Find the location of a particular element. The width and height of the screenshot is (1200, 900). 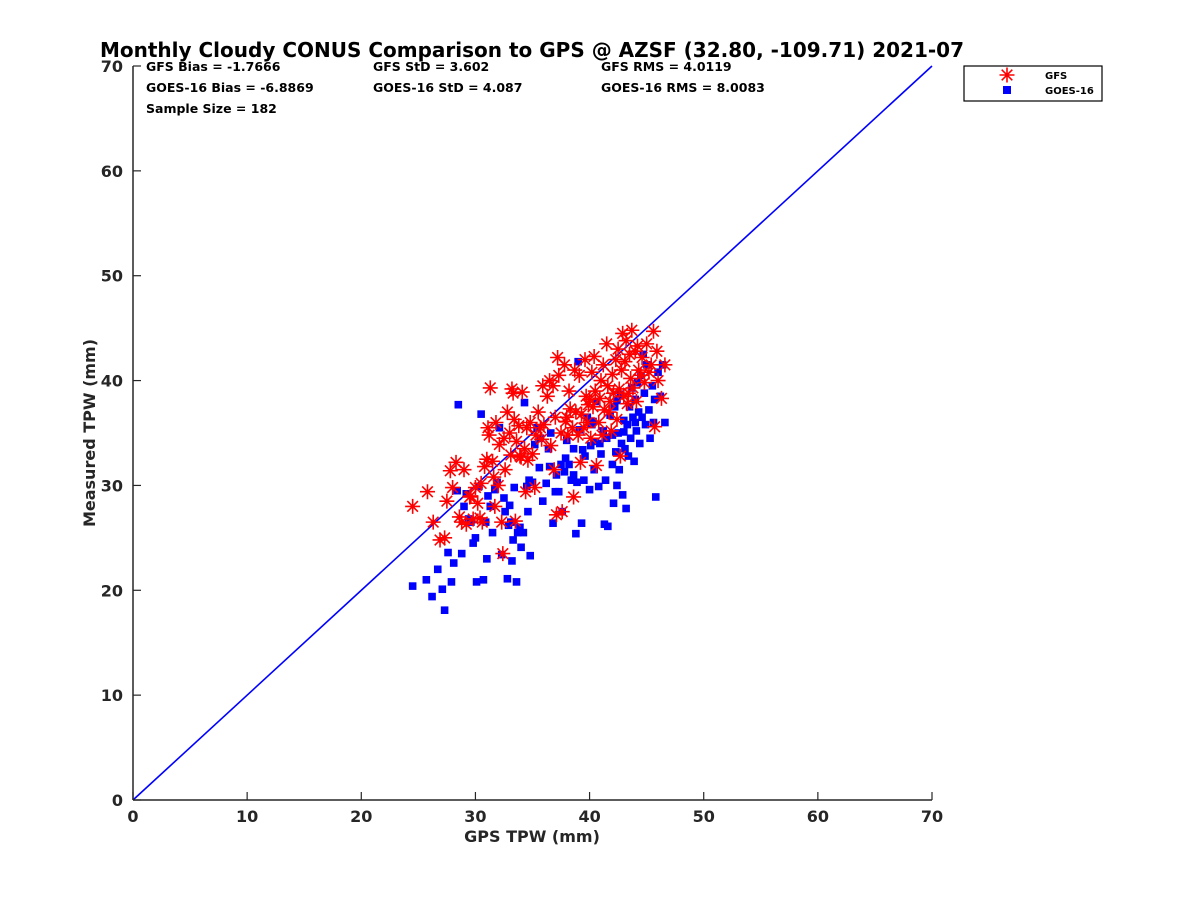

y-tick-label: 10 is located at coordinates (112, 695).